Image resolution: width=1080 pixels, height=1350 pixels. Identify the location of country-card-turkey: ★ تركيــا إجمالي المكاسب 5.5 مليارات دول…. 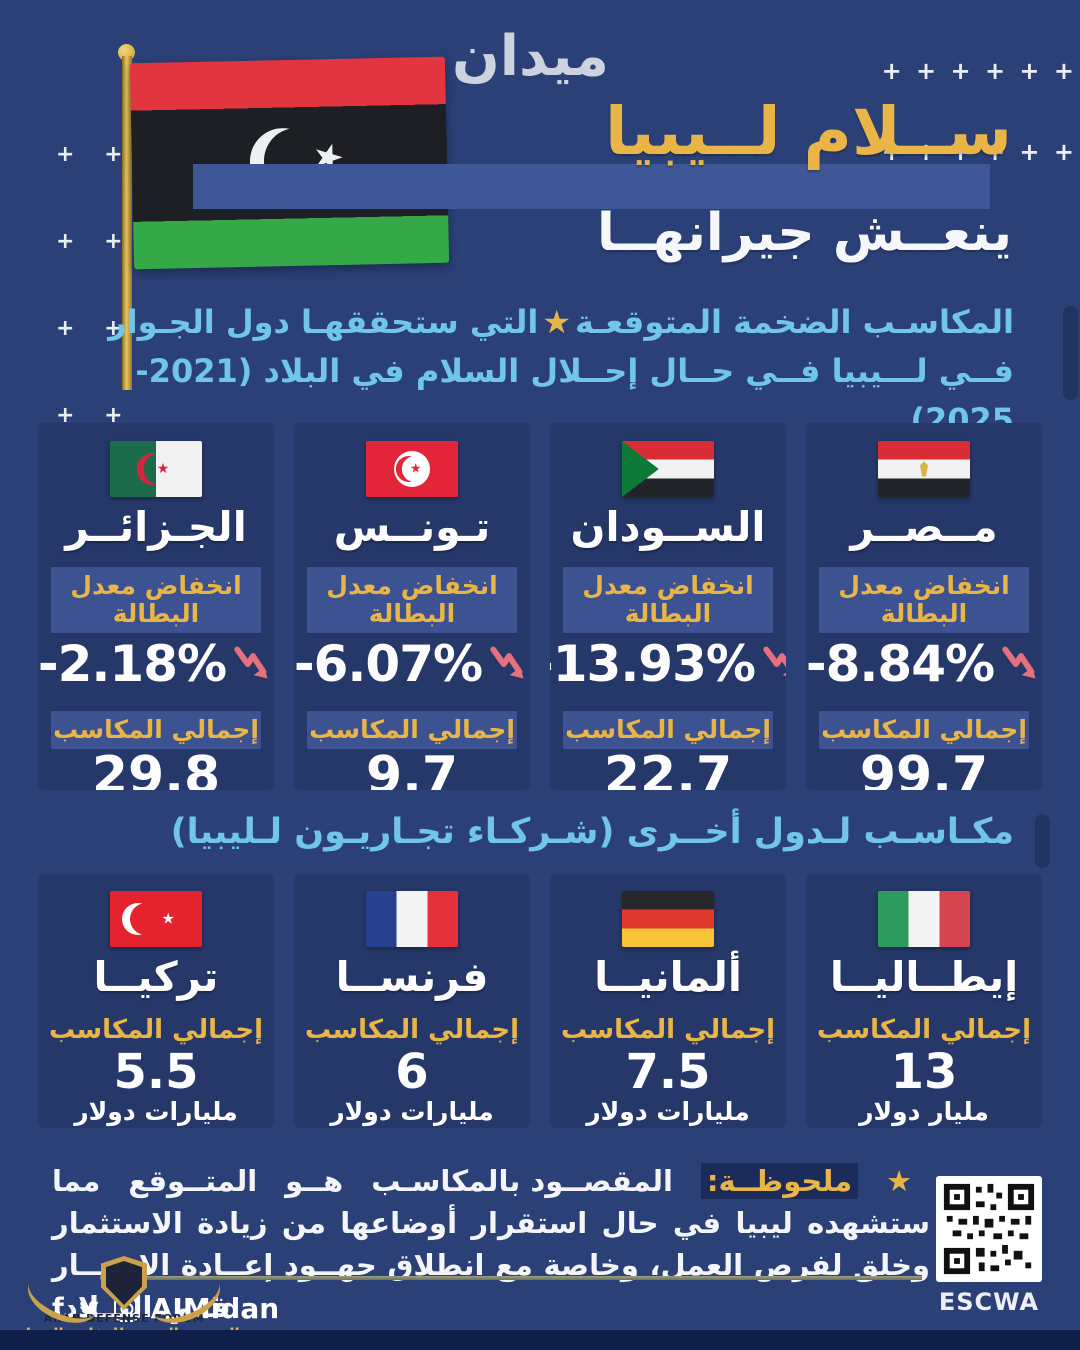
(156, 1001).